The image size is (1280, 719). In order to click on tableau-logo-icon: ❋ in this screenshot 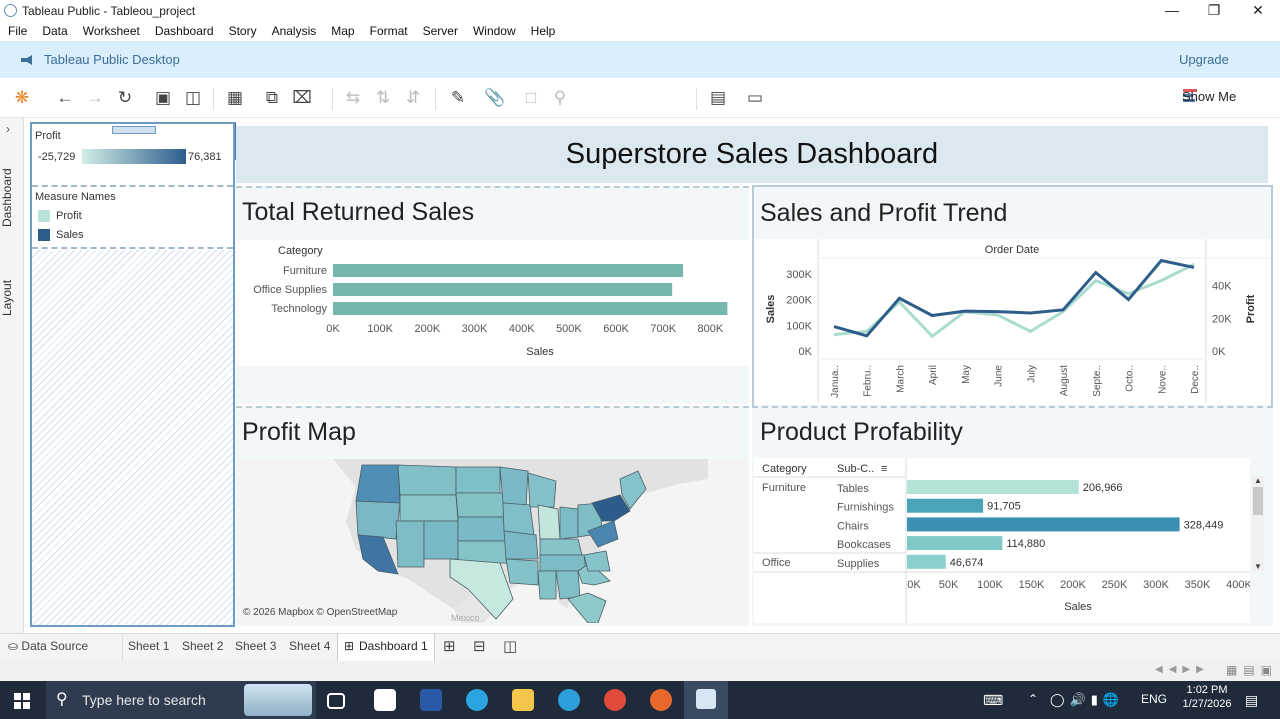, I will do `click(22, 97)`.